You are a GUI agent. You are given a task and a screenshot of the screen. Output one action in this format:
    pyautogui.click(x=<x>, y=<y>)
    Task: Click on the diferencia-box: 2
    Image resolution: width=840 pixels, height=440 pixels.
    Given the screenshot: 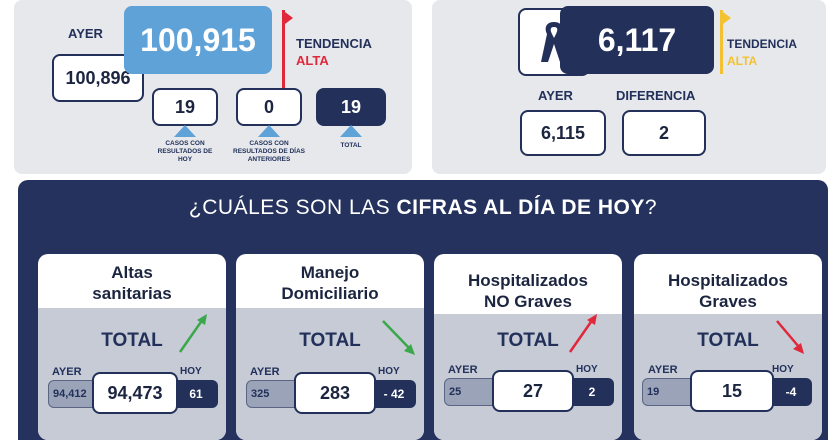 What is the action you would take?
    pyautogui.click(x=664, y=133)
    